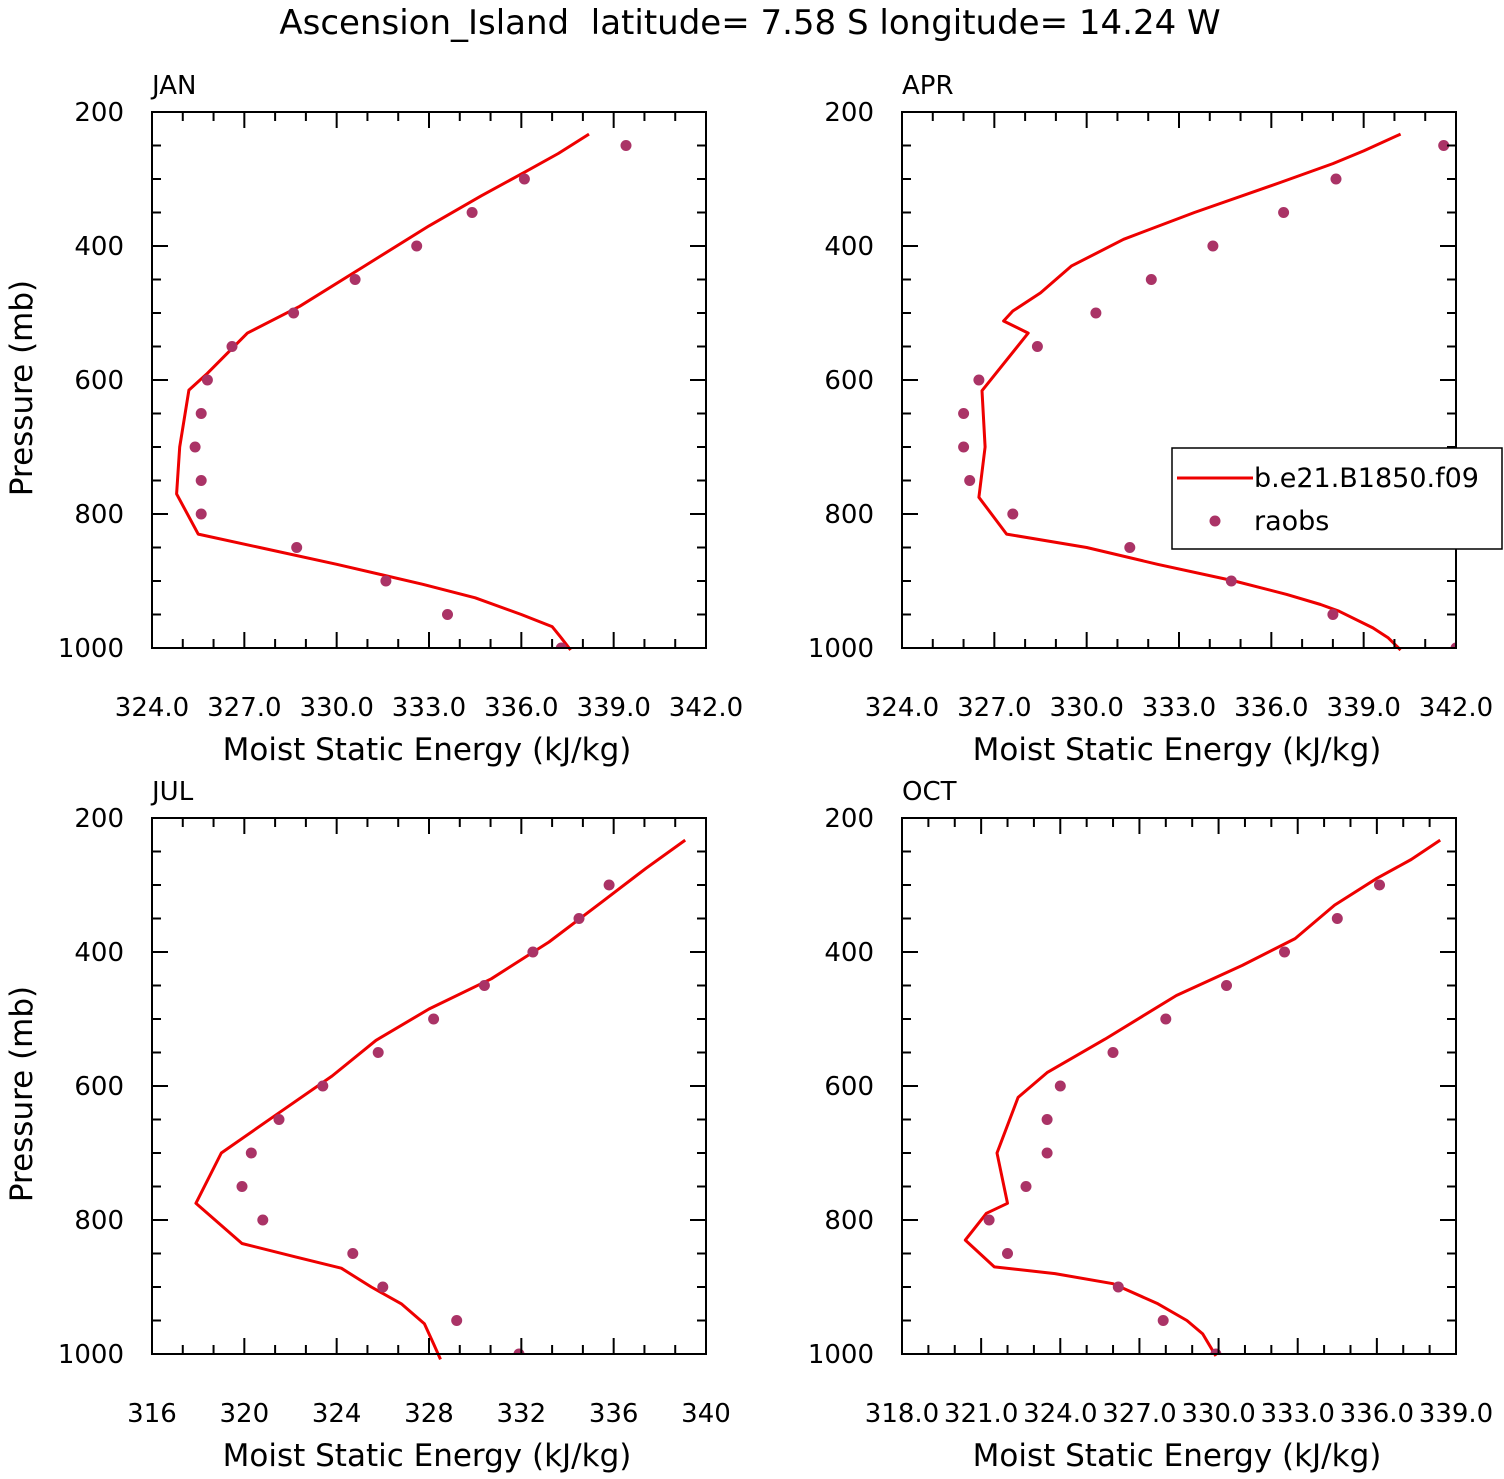 The height and width of the screenshot is (1479, 1504). I want to click on x-tick-label: 320, so click(245, 1414).